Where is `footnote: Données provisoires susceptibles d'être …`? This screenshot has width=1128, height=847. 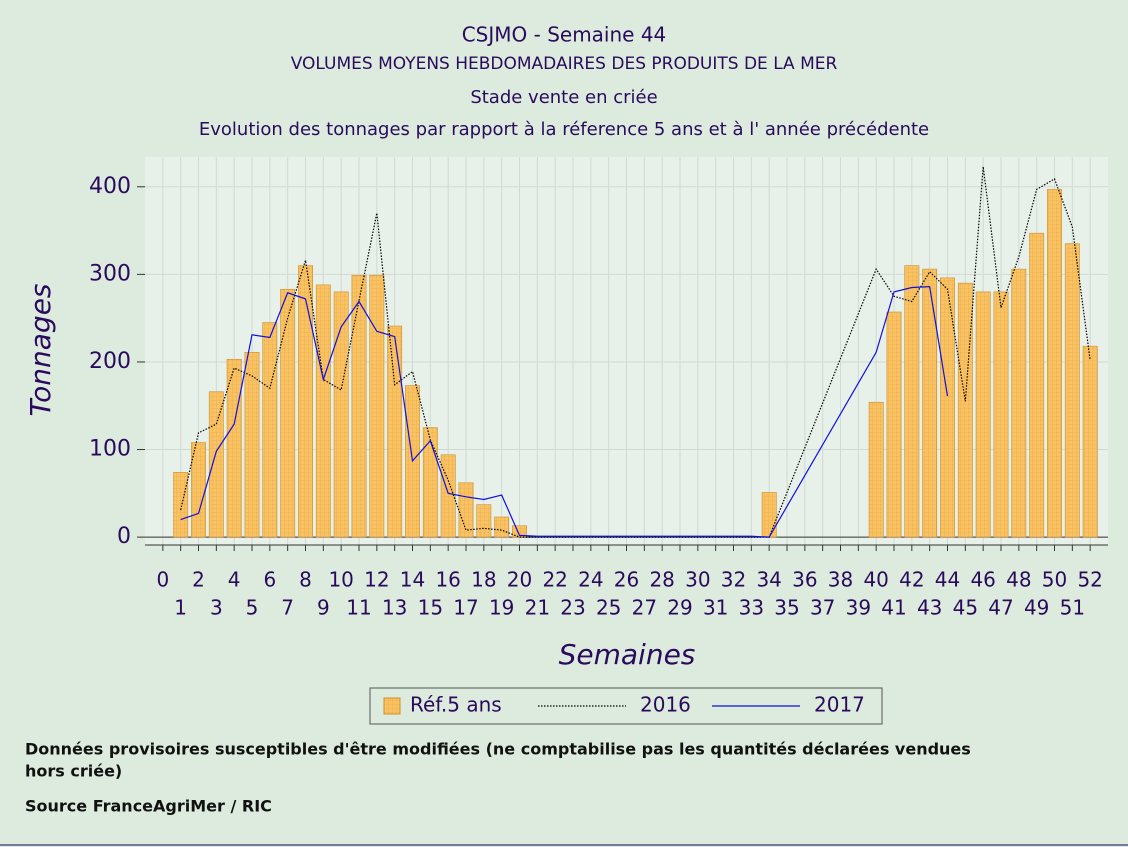 footnote: Données provisoires susceptibles d'être … is located at coordinates (498, 749).